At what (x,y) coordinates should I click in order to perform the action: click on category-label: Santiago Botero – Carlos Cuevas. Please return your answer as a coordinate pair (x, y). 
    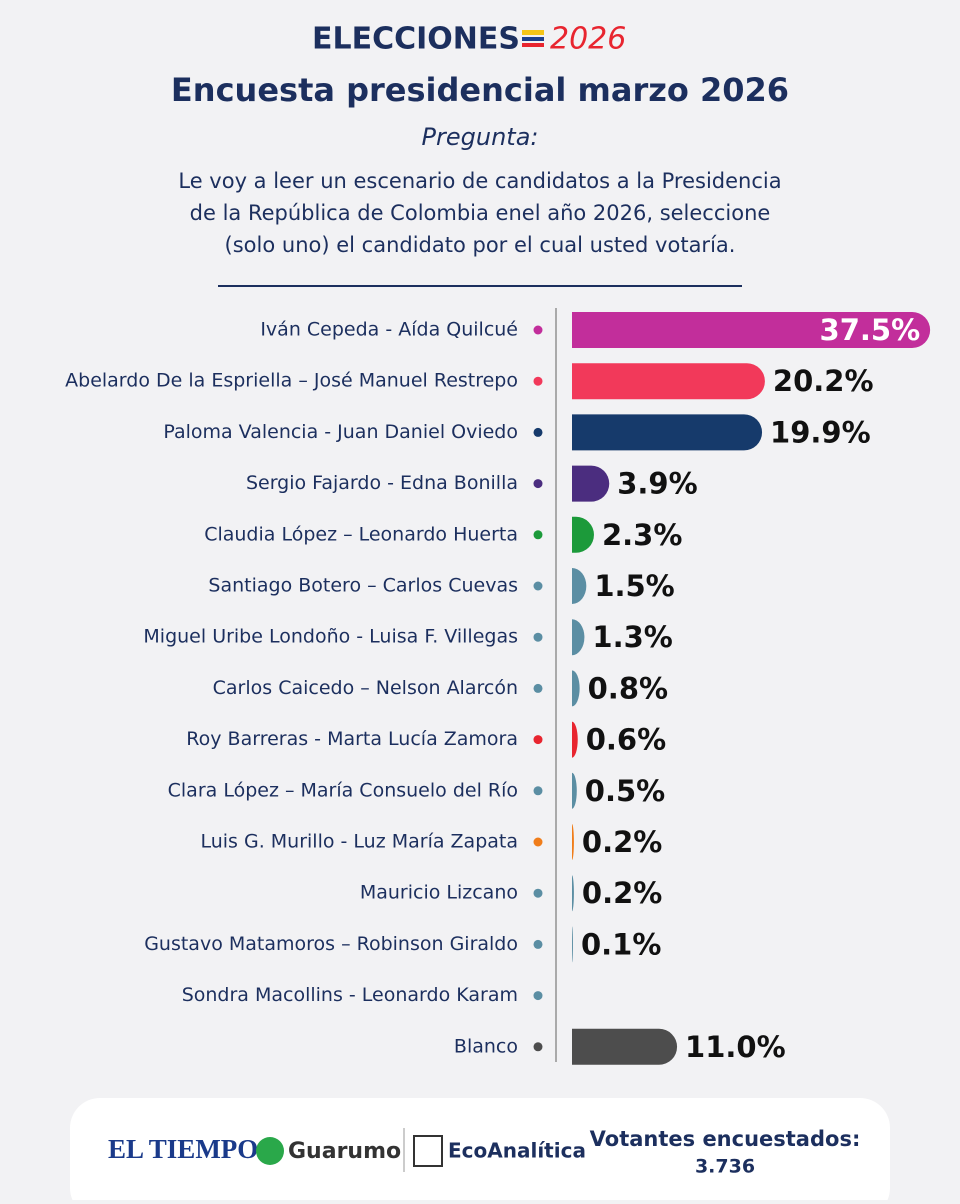
    Looking at the image, I should click on (363, 586).